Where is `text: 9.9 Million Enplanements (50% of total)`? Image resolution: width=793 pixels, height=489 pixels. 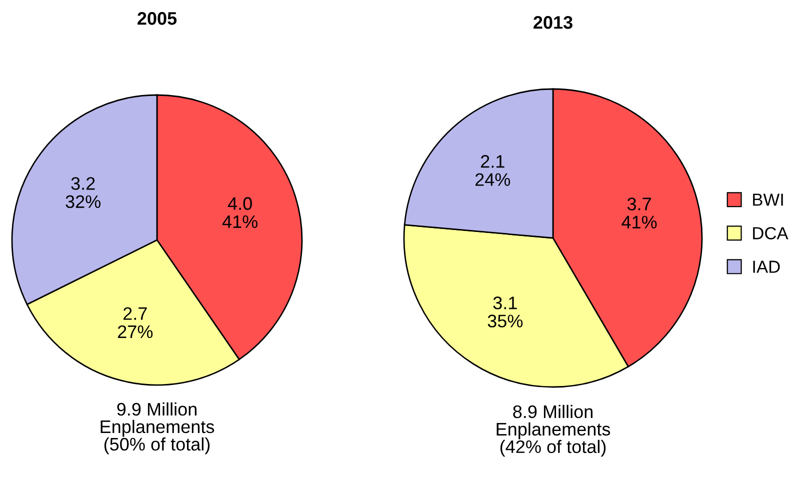
text: 9.9 Million Enplanements (50% of total) is located at coordinates (157, 428).